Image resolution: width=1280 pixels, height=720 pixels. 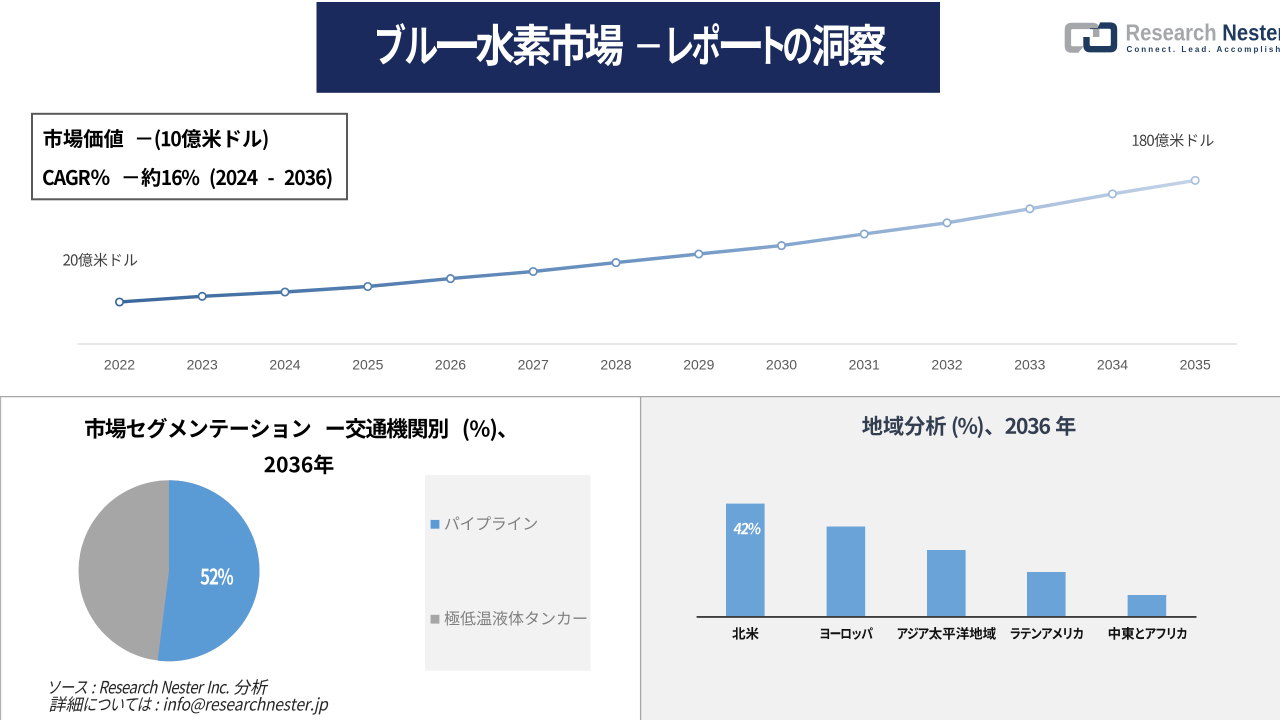 What do you see at coordinates (698, 365) in the screenshot?
I see `svg-text: 2029` at bounding box center [698, 365].